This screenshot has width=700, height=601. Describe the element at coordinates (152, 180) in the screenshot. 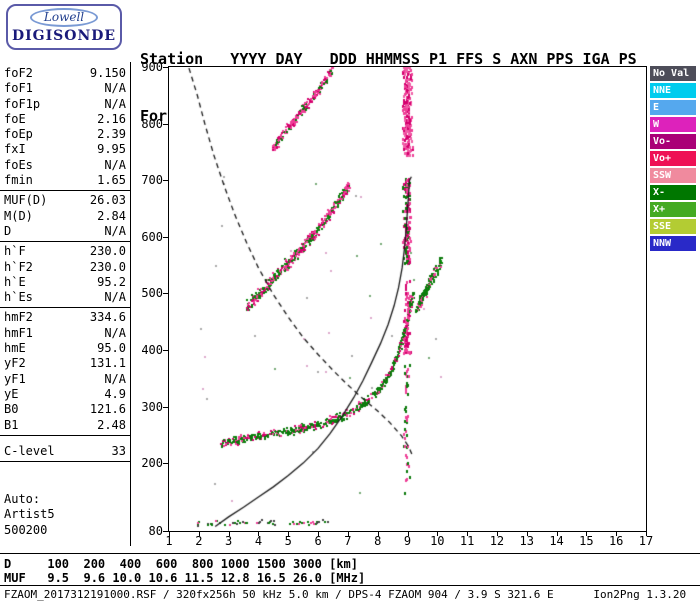

I see `y-tick-label-700: 700` at that location.